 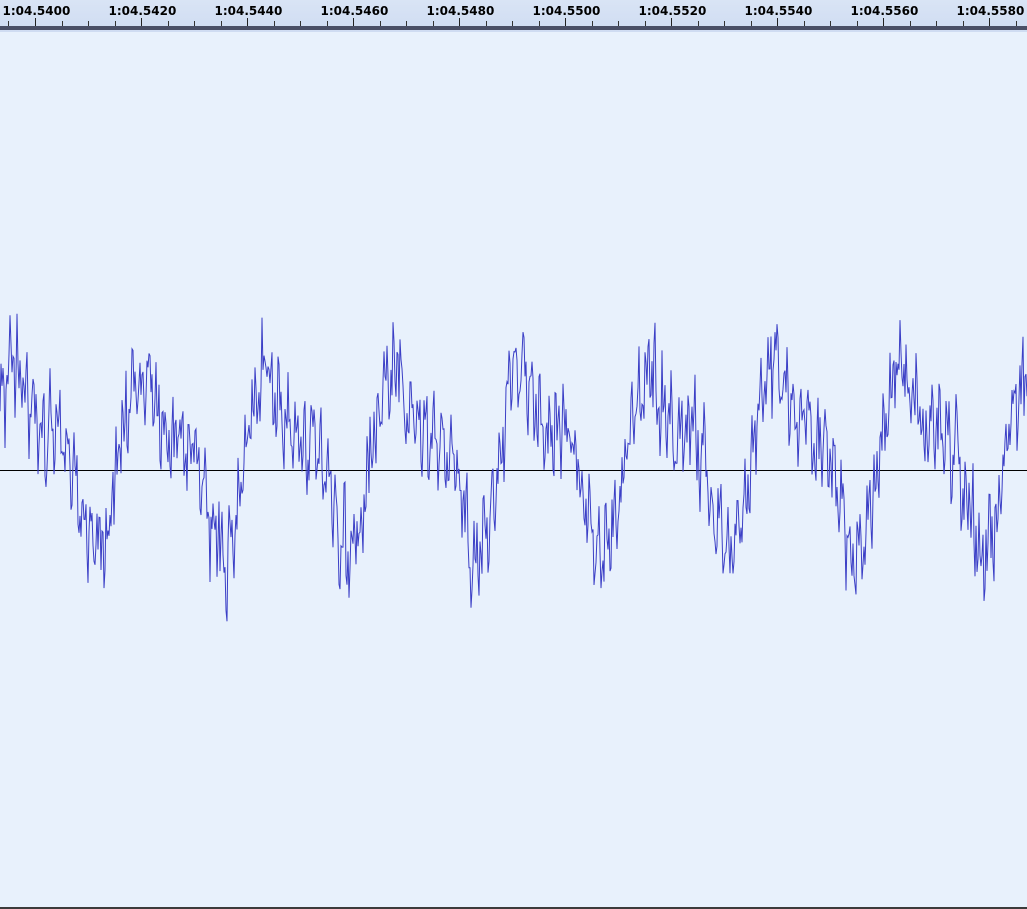 What do you see at coordinates (778, 11) in the screenshot?
I see `ruler-tick-label: 1:04.5540` at bounding box center [778, 11].